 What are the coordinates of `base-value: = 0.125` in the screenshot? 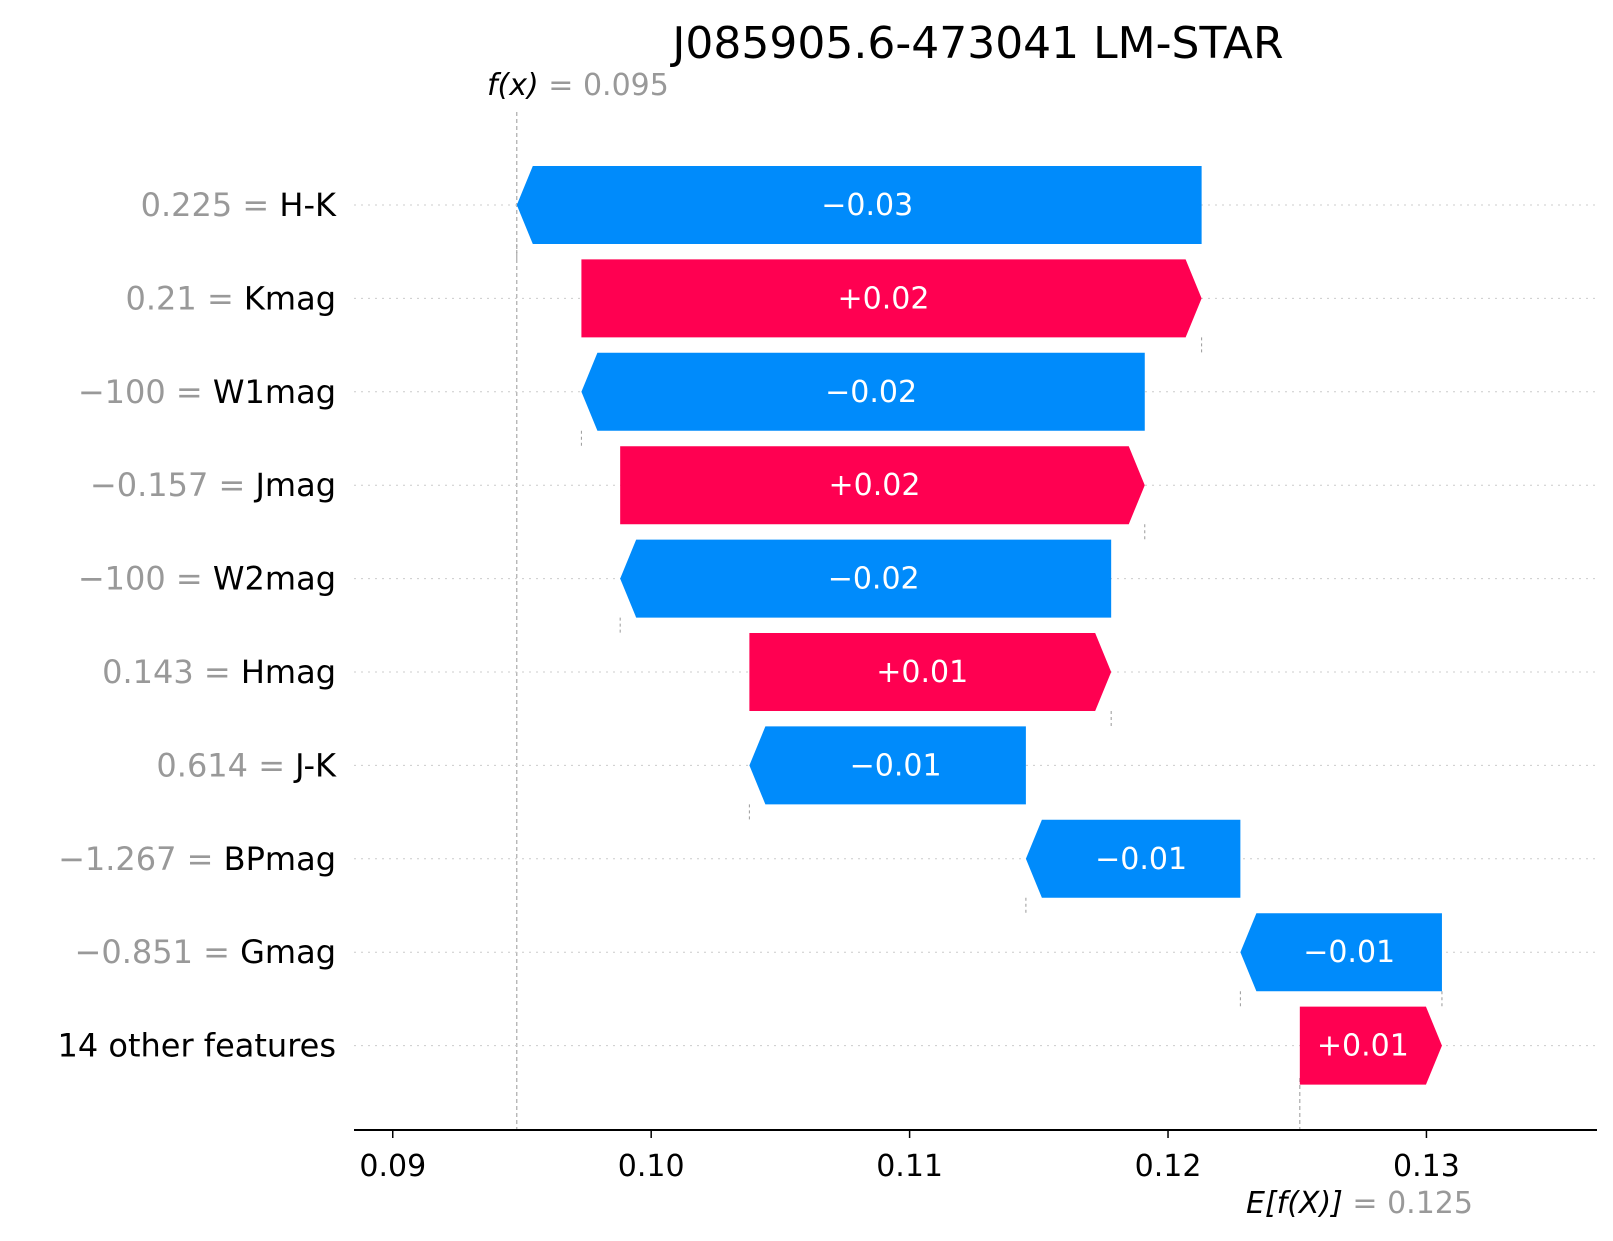 It's located at (1408, 1203).